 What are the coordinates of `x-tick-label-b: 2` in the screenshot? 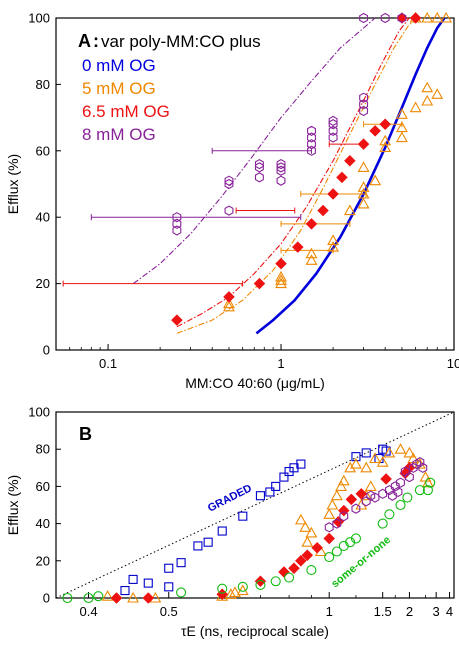 It's located at (409, 611).